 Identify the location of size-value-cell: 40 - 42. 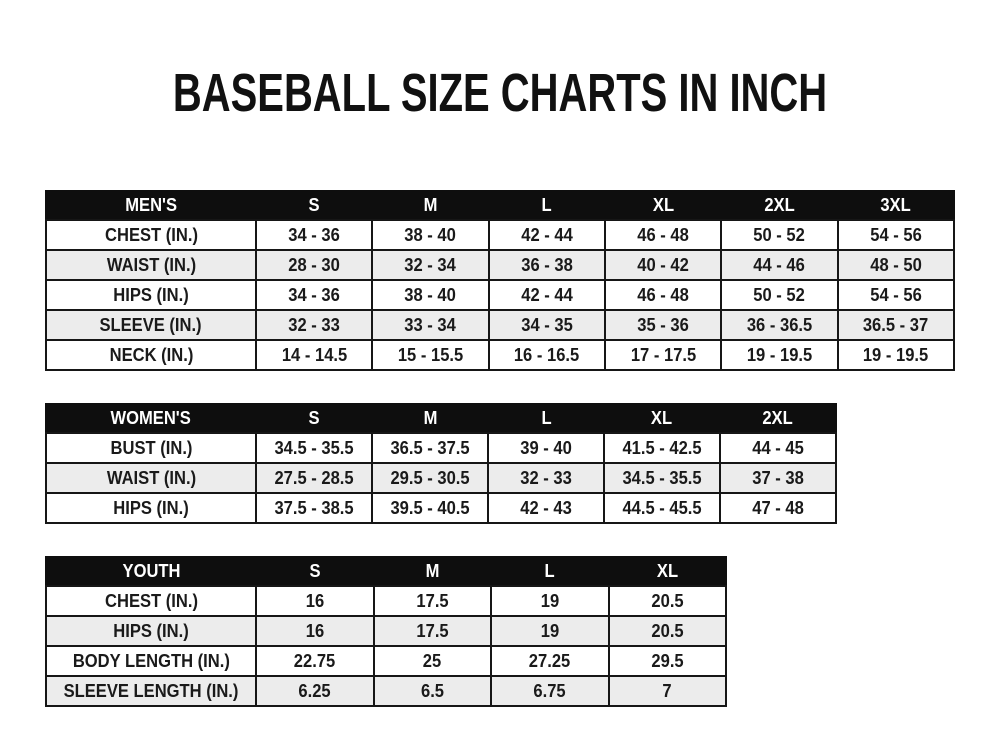
(663, 265).